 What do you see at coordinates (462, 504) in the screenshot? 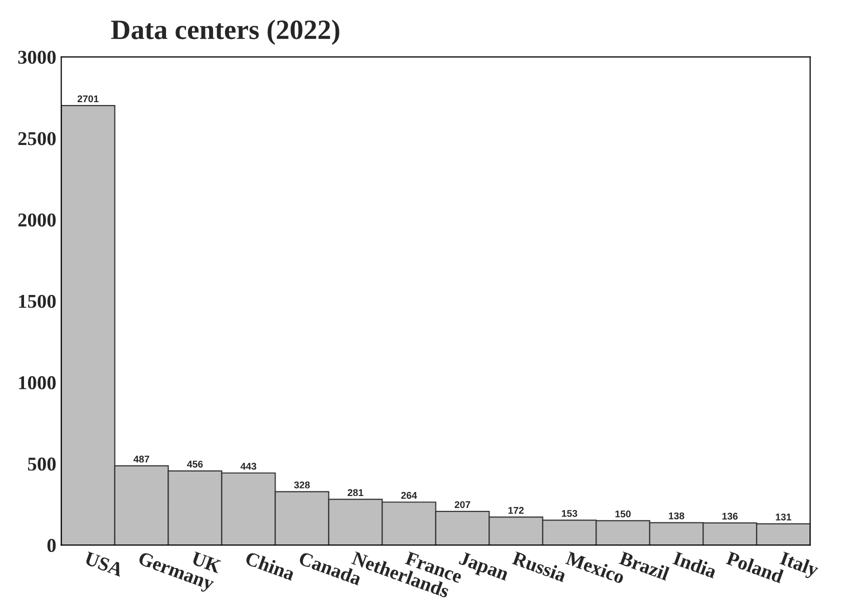
I see `data-label: 207` at bounding box center [462, 504].